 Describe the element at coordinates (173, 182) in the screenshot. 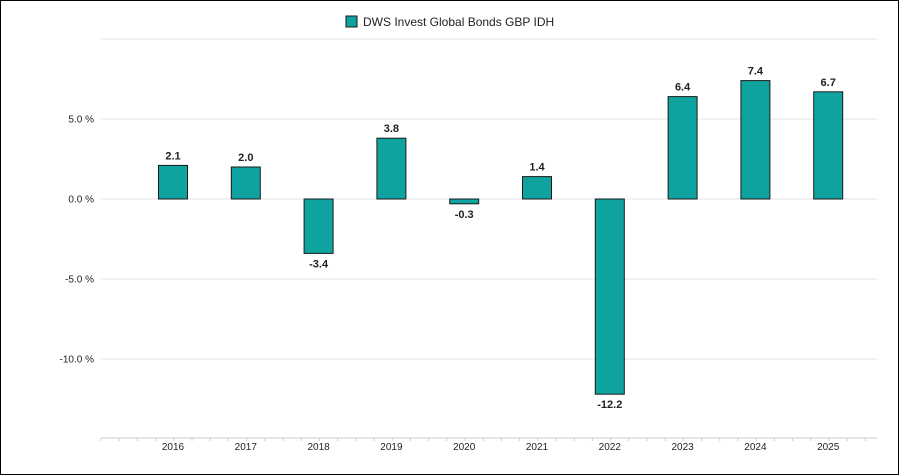

I see `bar-2016` at that location.